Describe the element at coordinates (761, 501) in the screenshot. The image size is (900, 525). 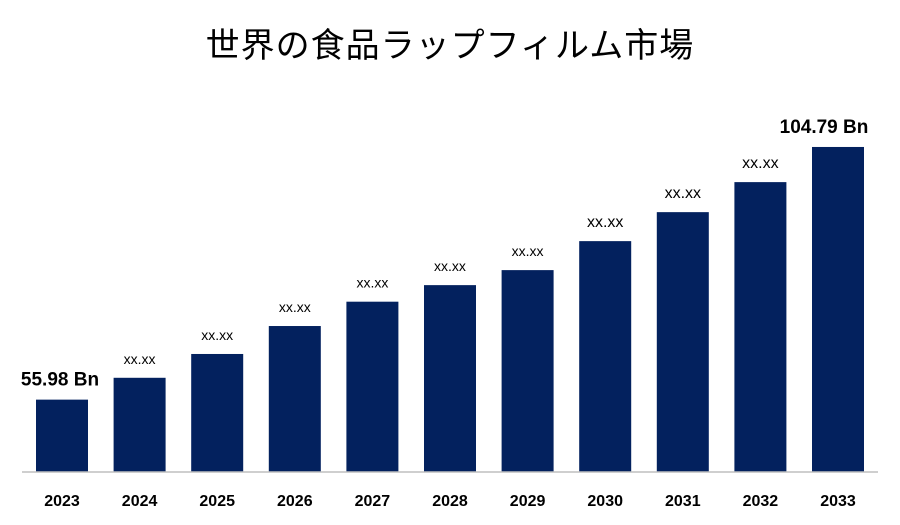
I see `x-tick-2032: 2032` at that location.